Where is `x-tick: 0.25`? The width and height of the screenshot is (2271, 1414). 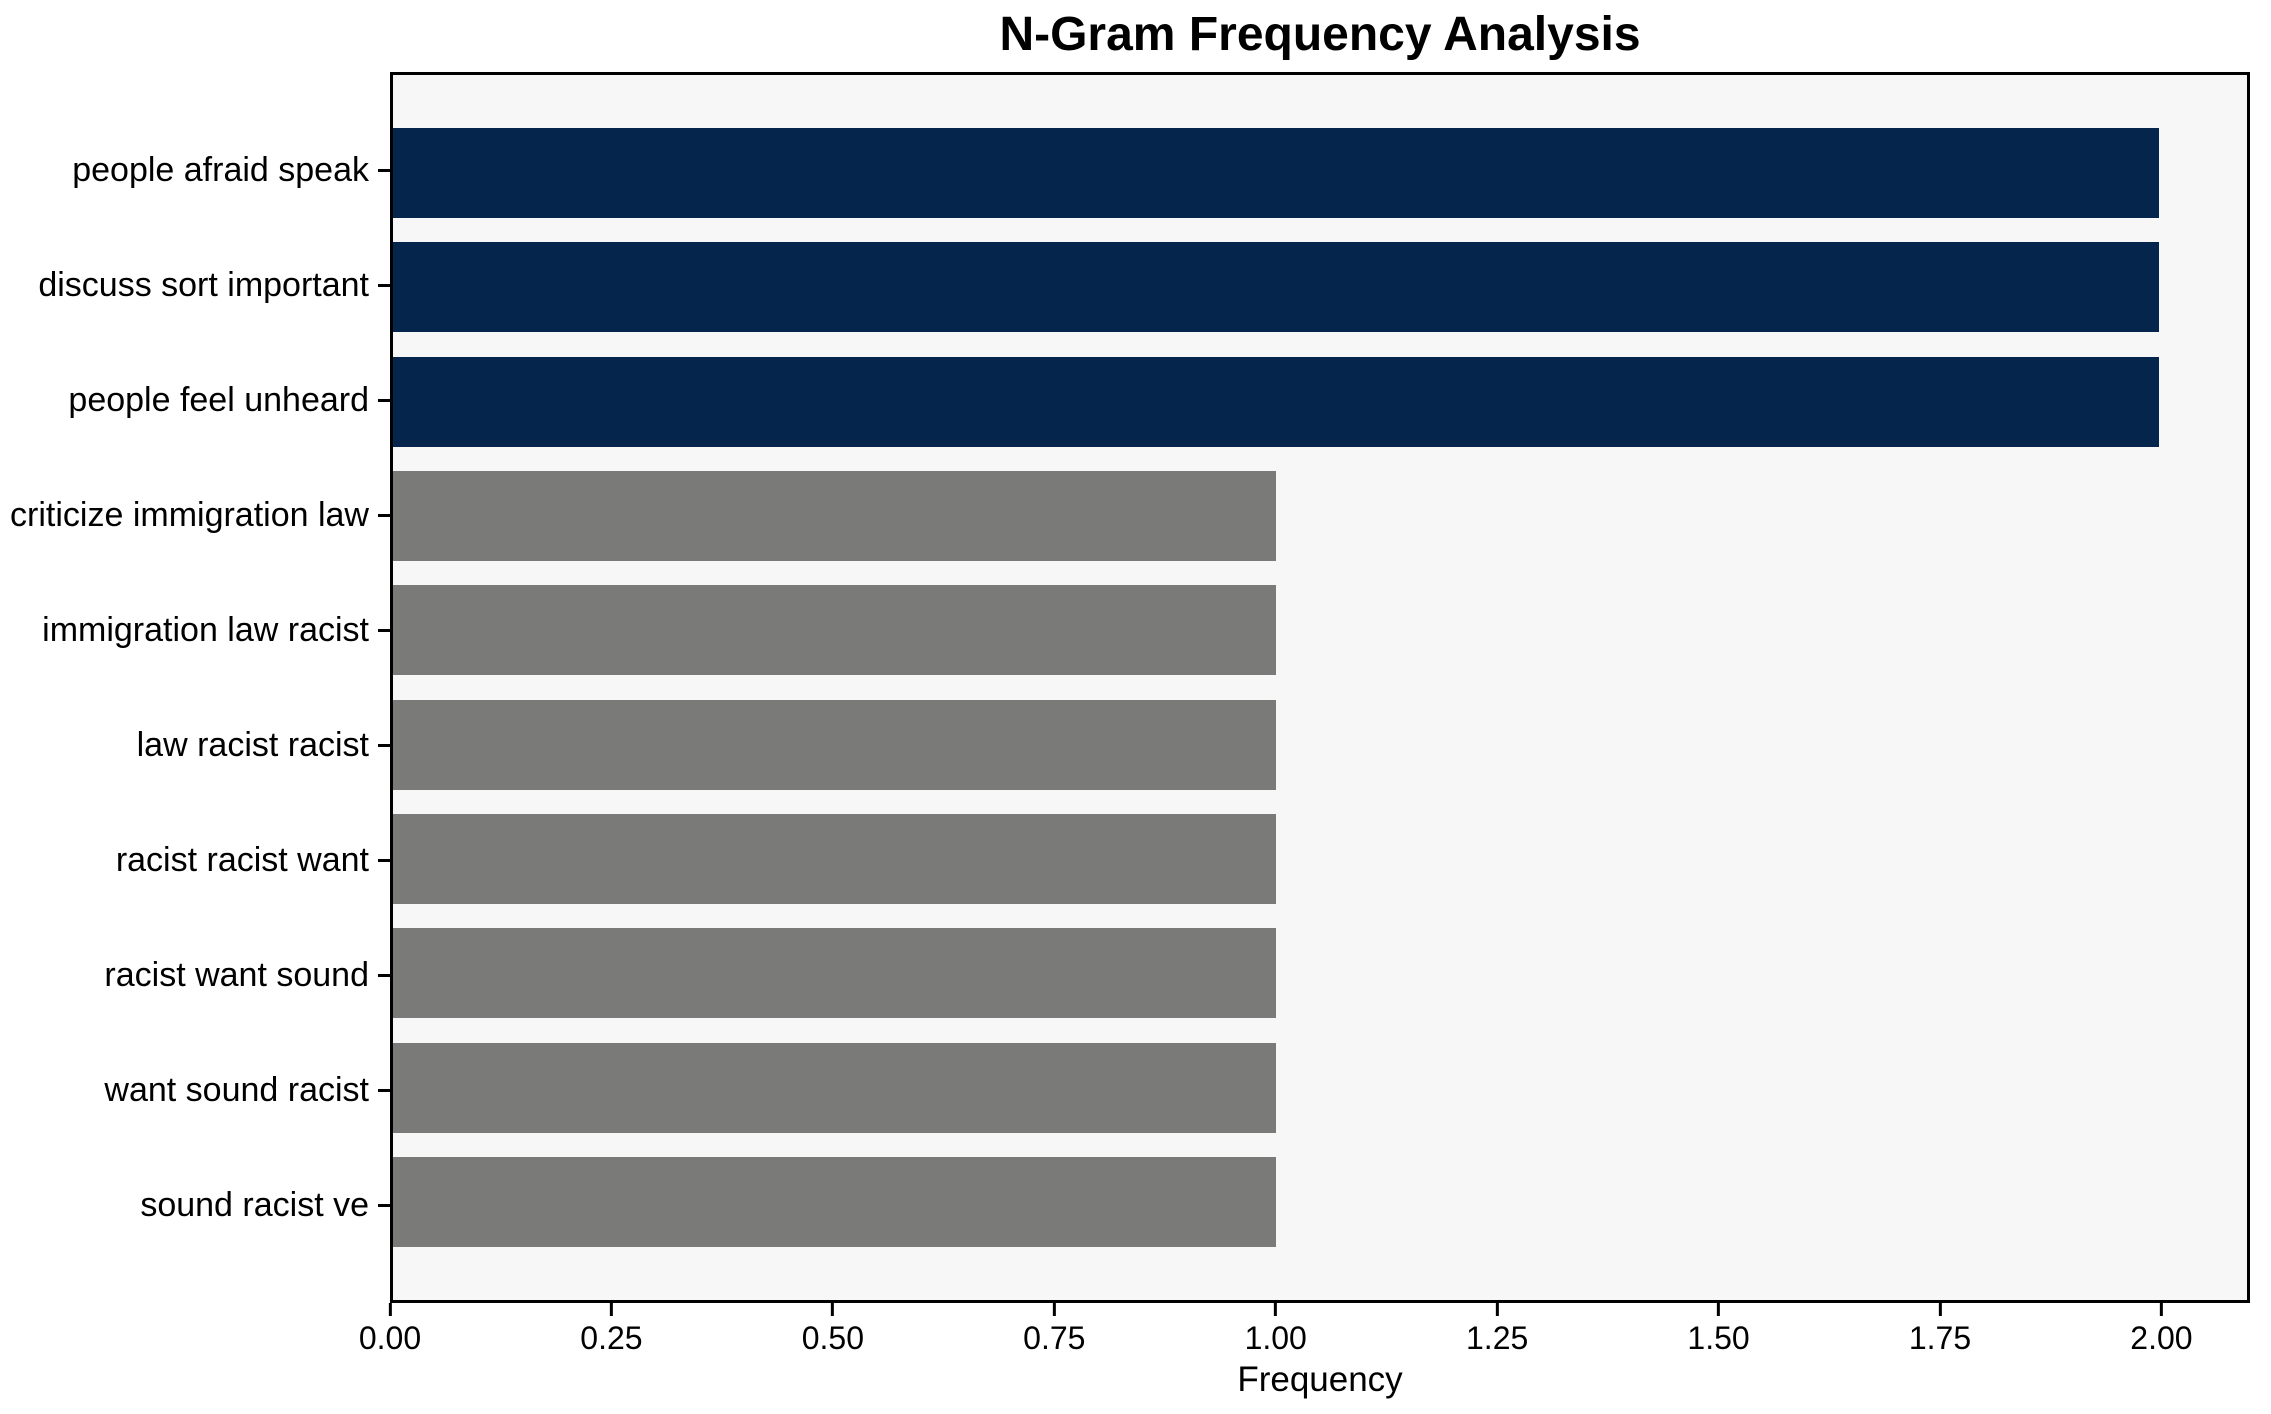
x-tick: 0.25 is located at coordinates (611, 1329).